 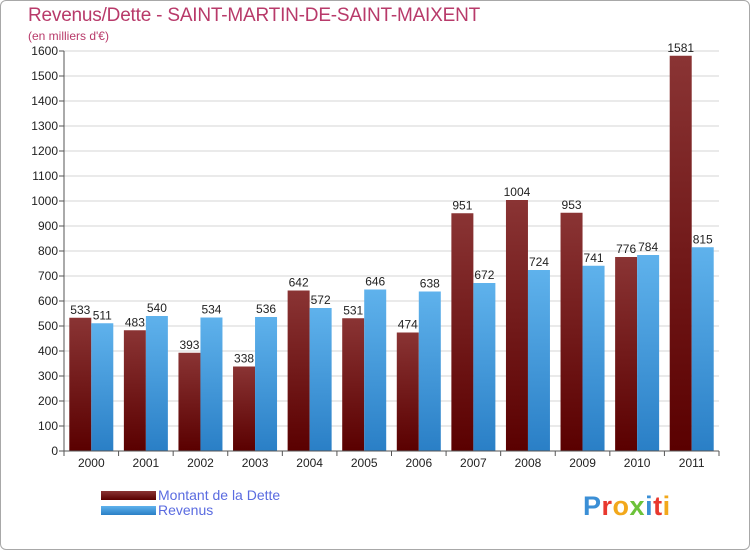 I want to click on value-label-debt: 483, so click(x=135, y=322).